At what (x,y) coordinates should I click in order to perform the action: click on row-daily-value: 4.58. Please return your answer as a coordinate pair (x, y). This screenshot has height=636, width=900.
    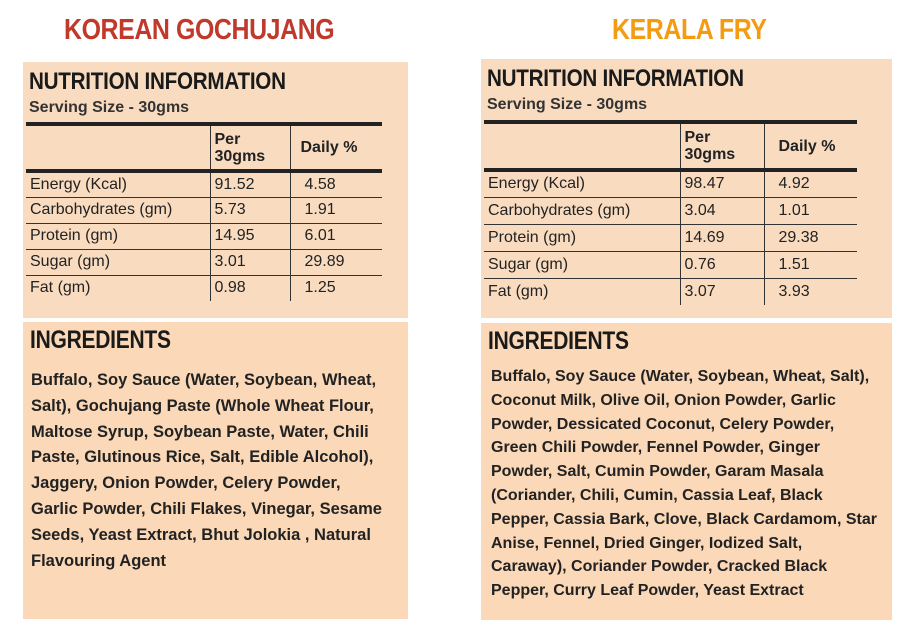
    Looking at the image, I should click on (336, 184).